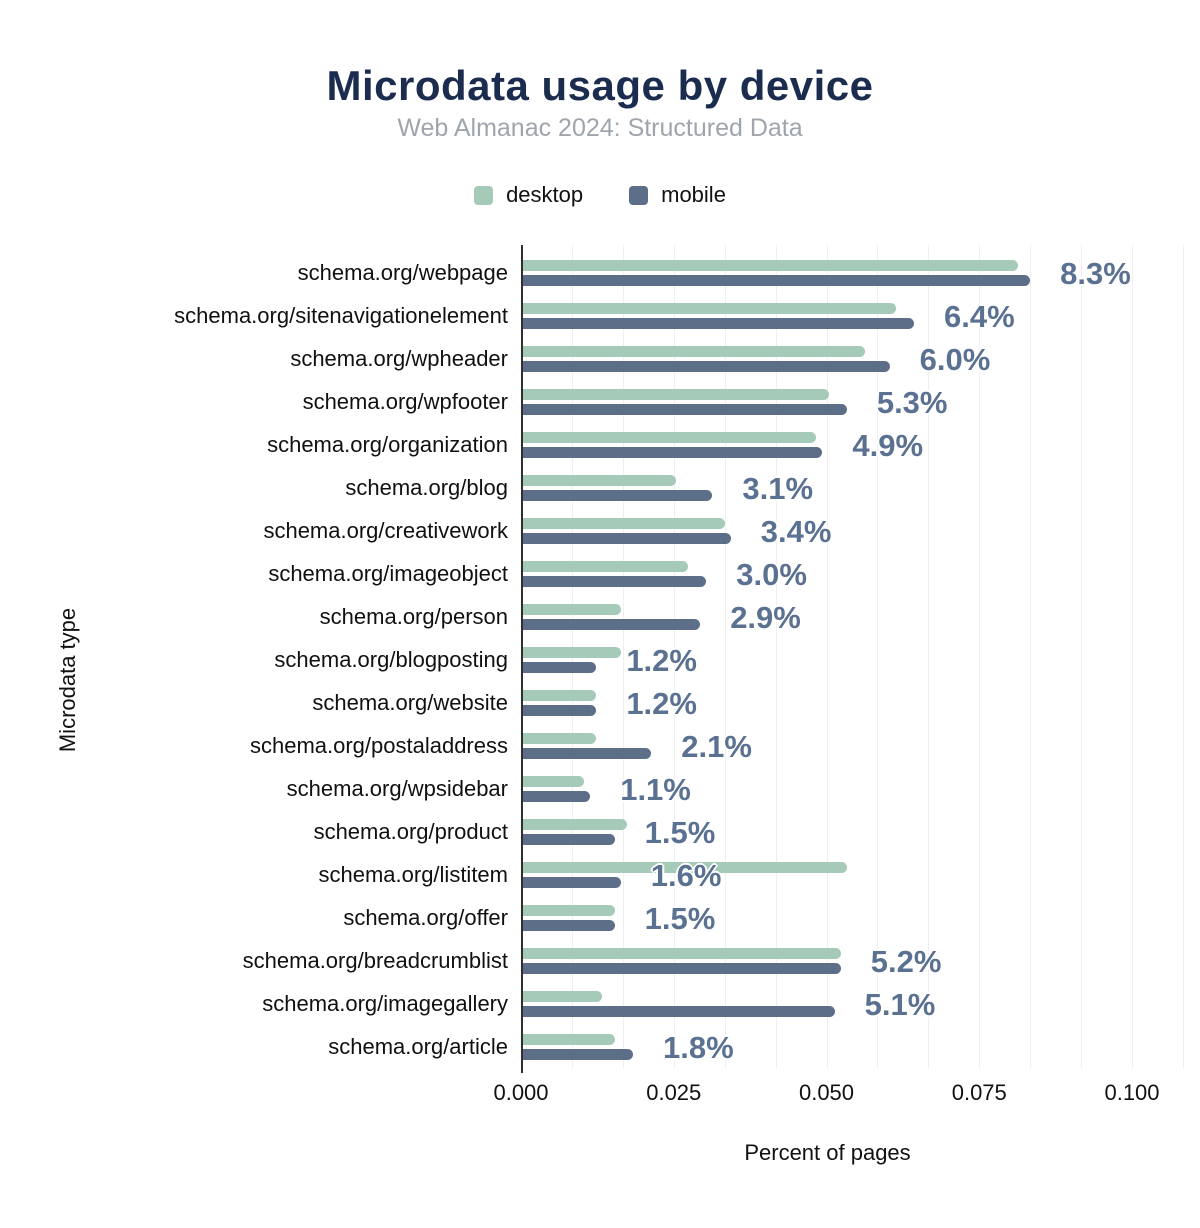 The width and height of the screenshot is (1200, 1228). Describe the element at coordinates (674, 1092) in the screenshot. I see `x-tick-label: 0.025` at that location.